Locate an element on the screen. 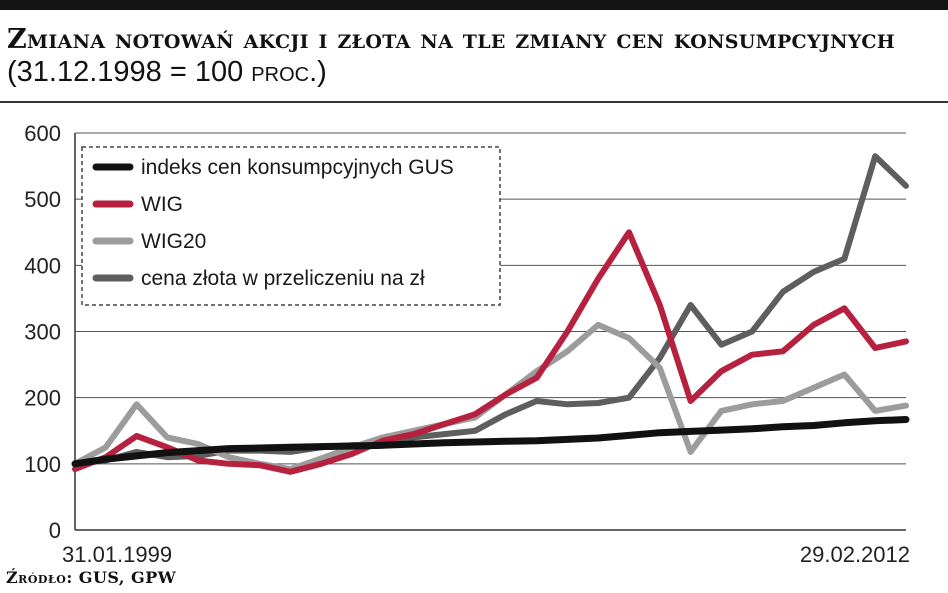 The height and width of the screenshot is (593, 948). title-subtitle: (31.12.1998 = 100 proc.) is located at coordinates (167, 72).